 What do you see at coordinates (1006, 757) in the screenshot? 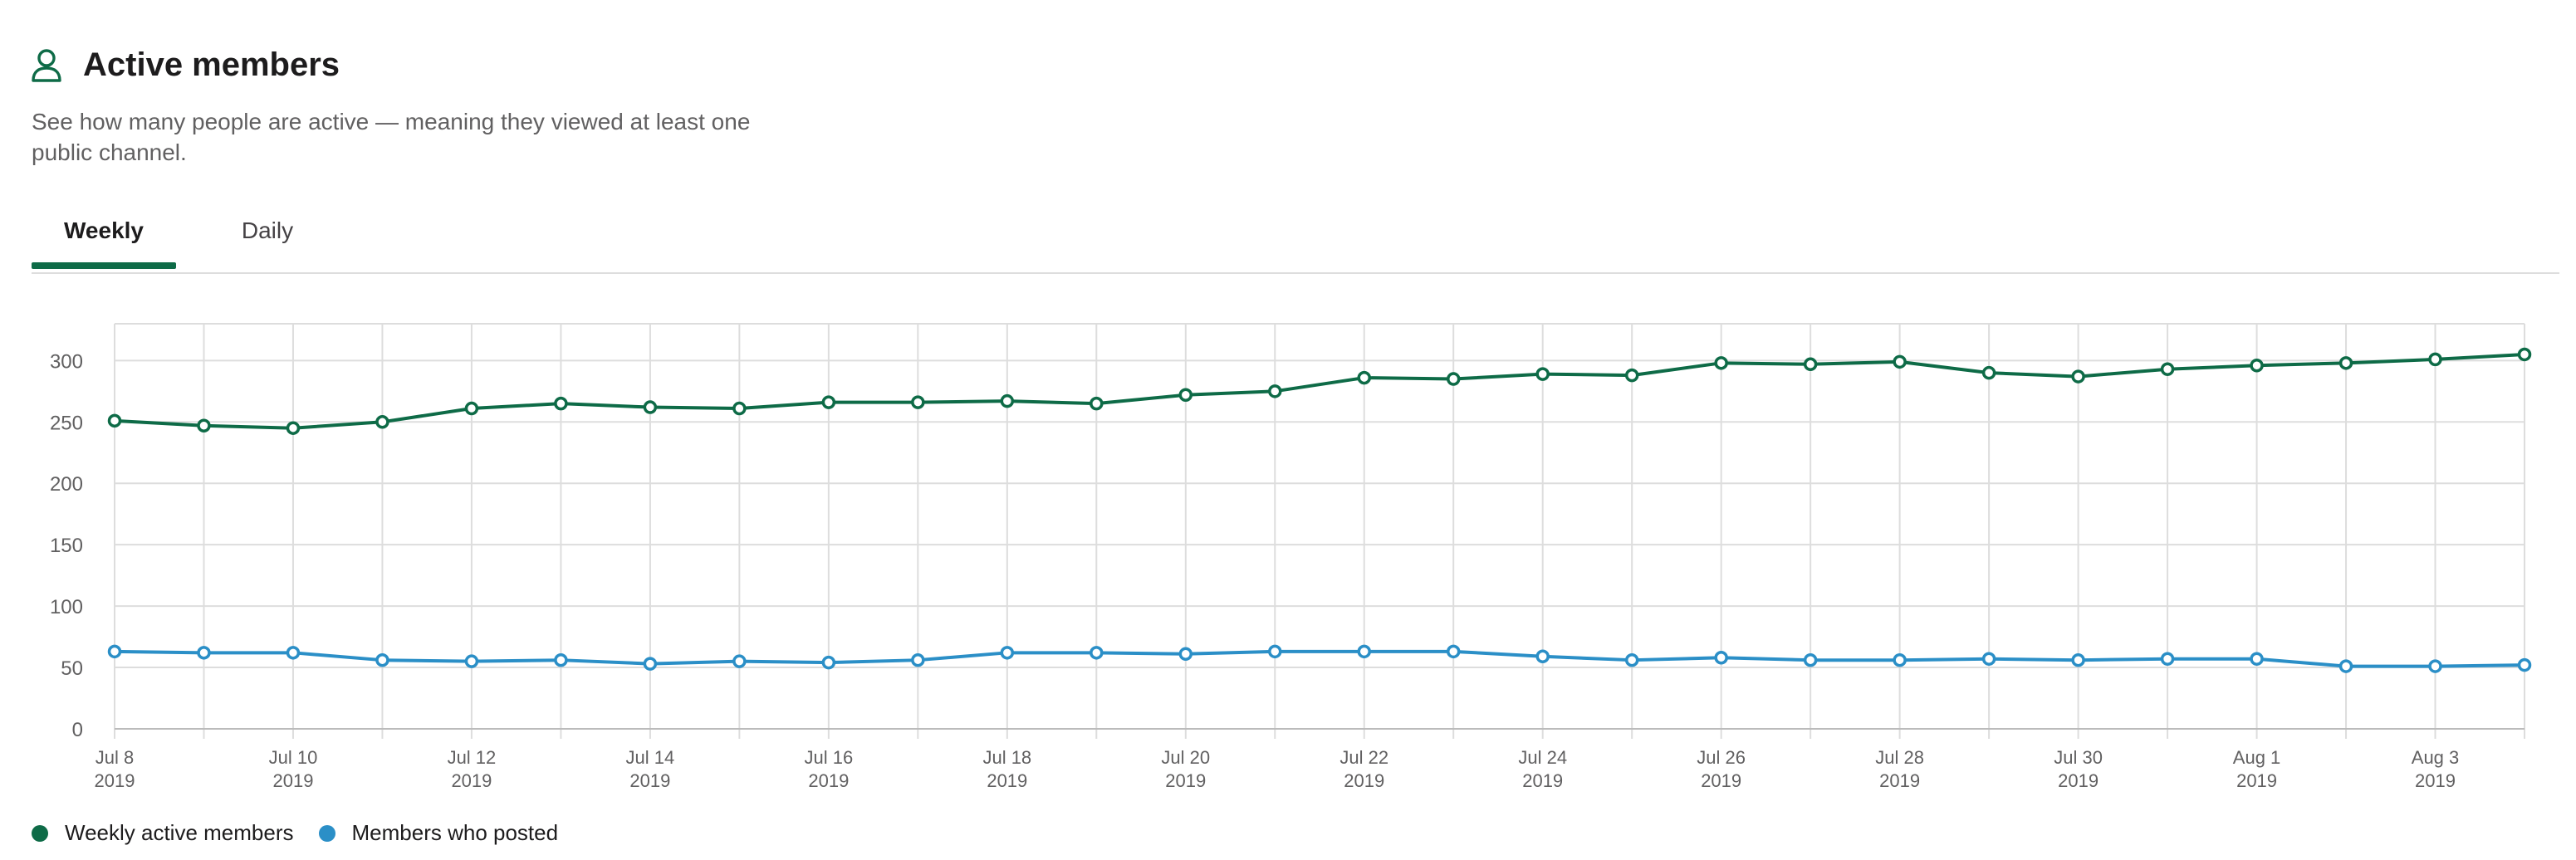
I see `x-tick-label: Jul 18` at bounding box center [1006, 757].